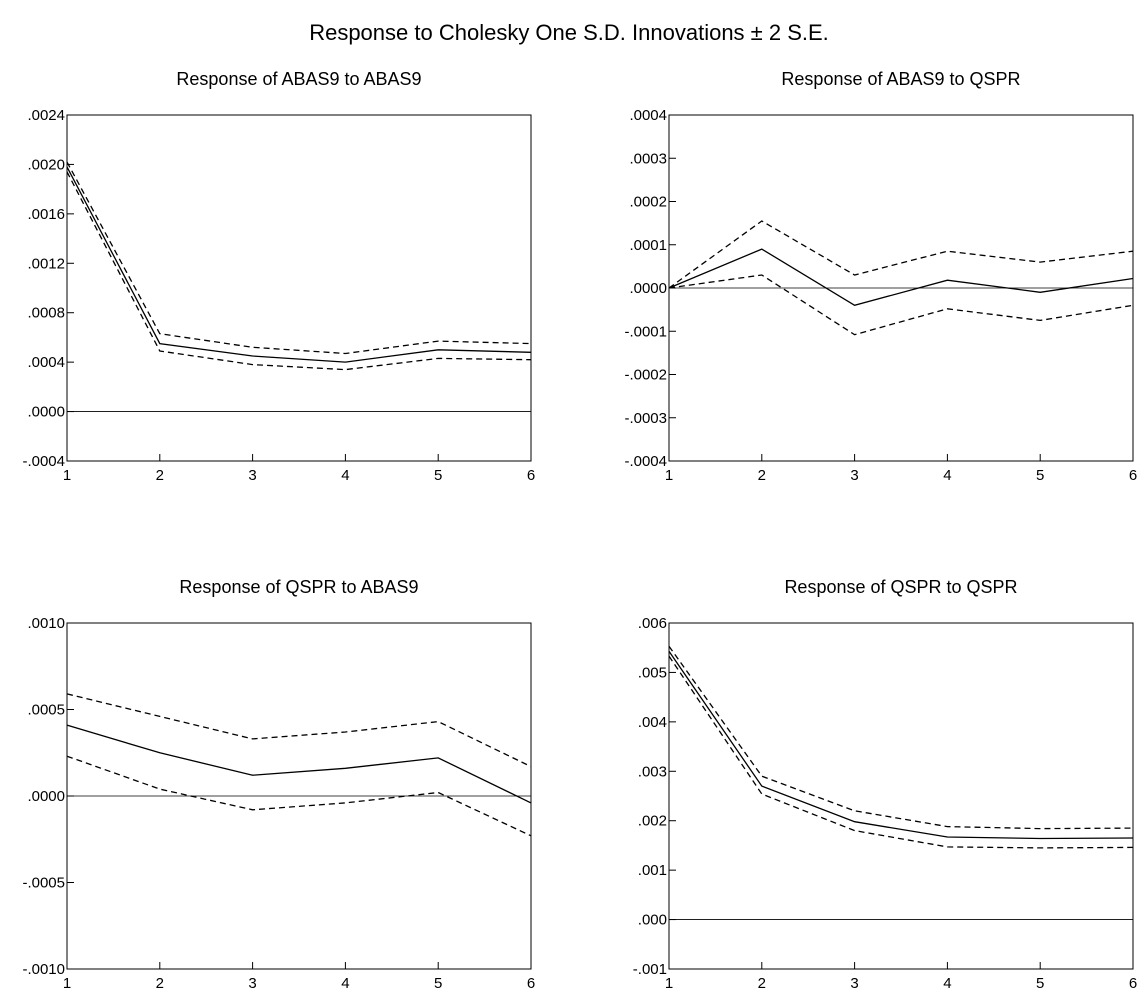  What do you see at coordinates (645, 418) in the screenshot?
I see `y-tick-label: -.0003` at bounding box center [645, 418].